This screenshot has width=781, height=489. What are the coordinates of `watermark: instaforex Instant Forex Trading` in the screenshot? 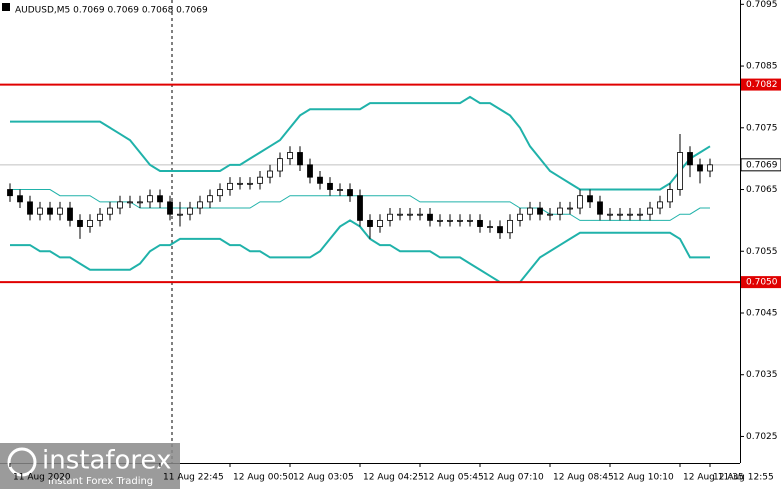 It's located at (90, 466).